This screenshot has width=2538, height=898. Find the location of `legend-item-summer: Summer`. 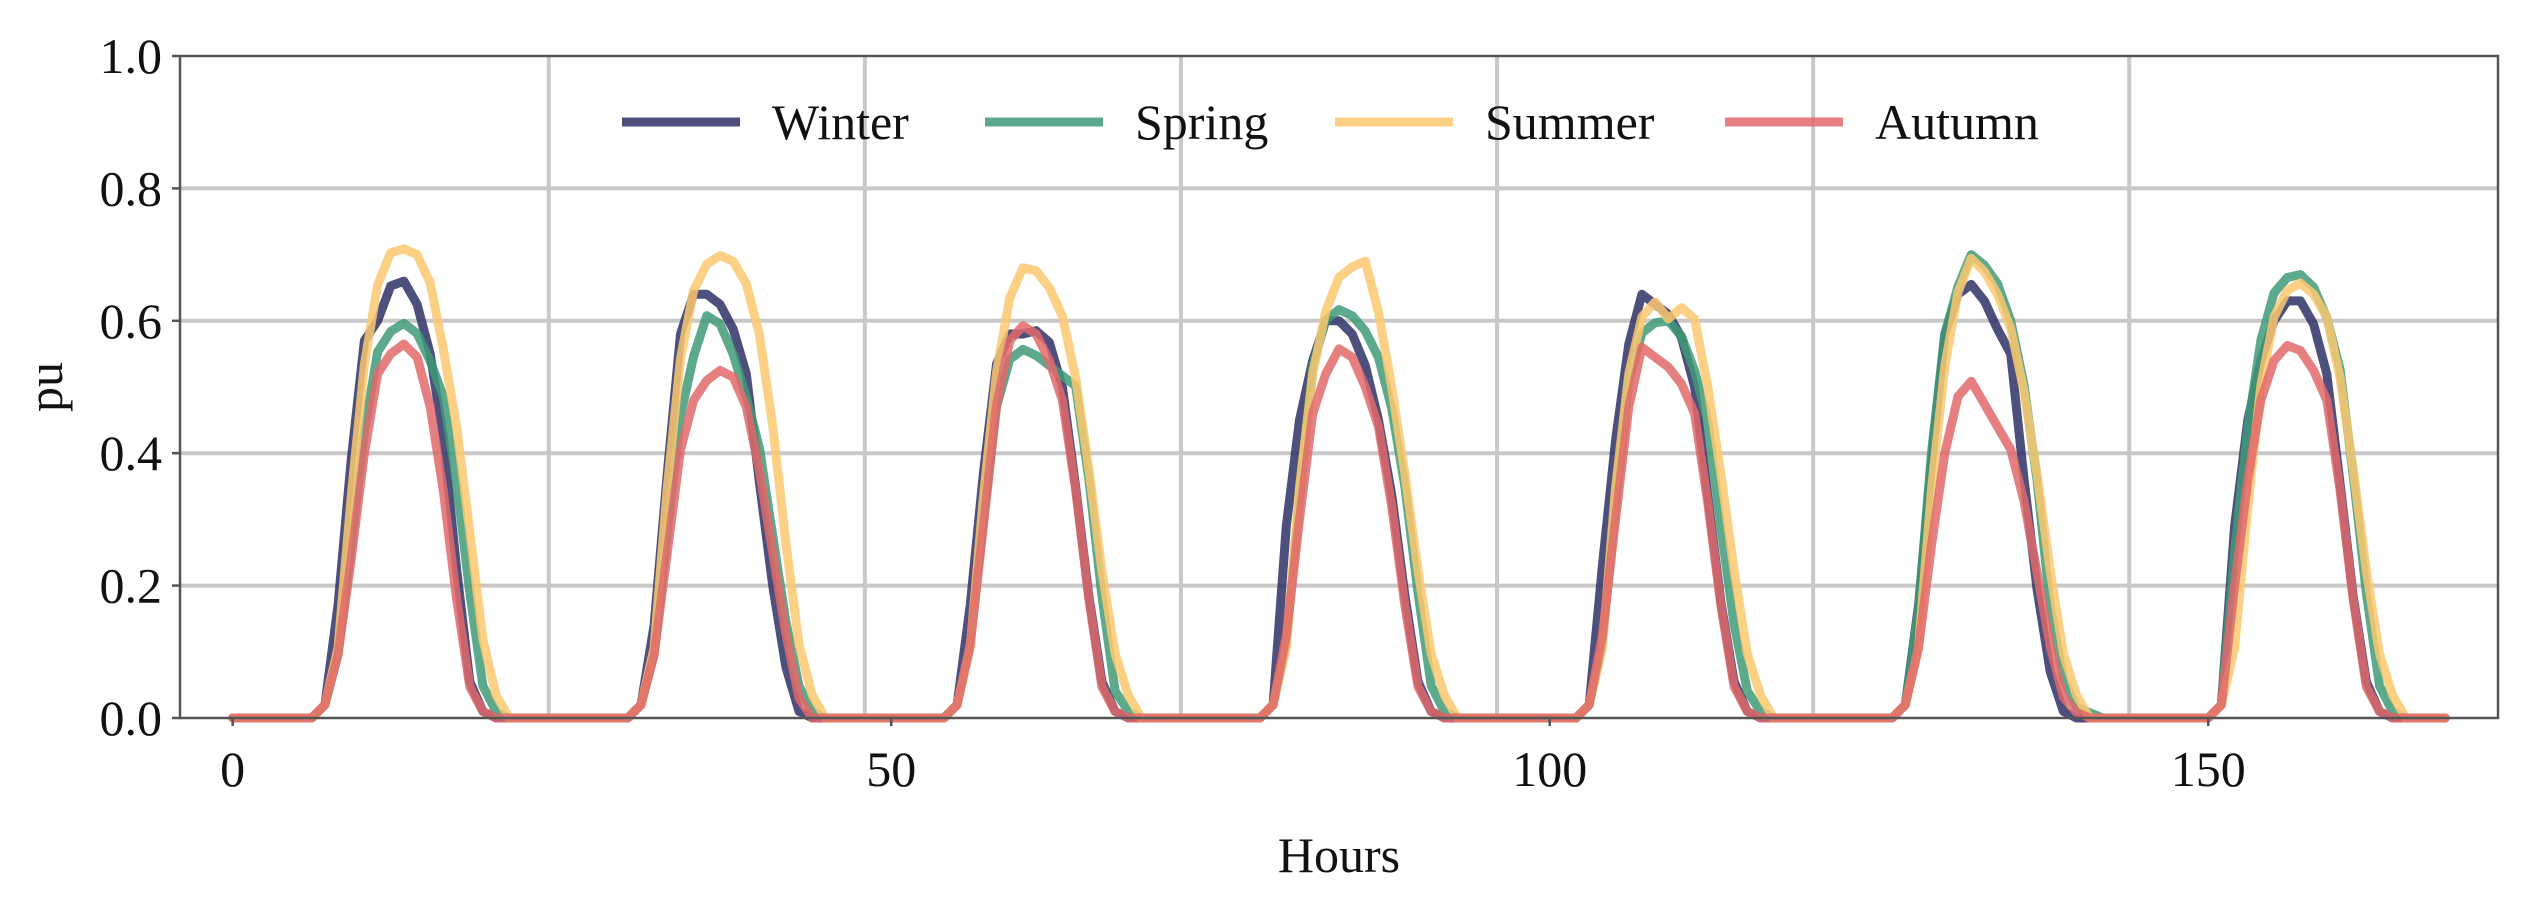

legend-item-summer: Summer is located at coordinates (1495, 122).